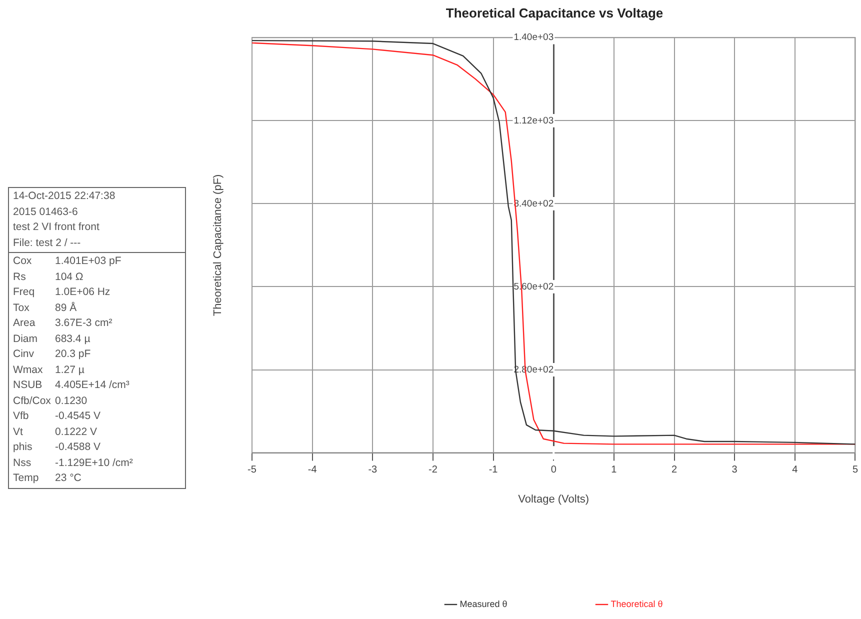  Describe the element at coordinates (433, 470) in the screenshot. I see `x-tick-label: -2` at that location.